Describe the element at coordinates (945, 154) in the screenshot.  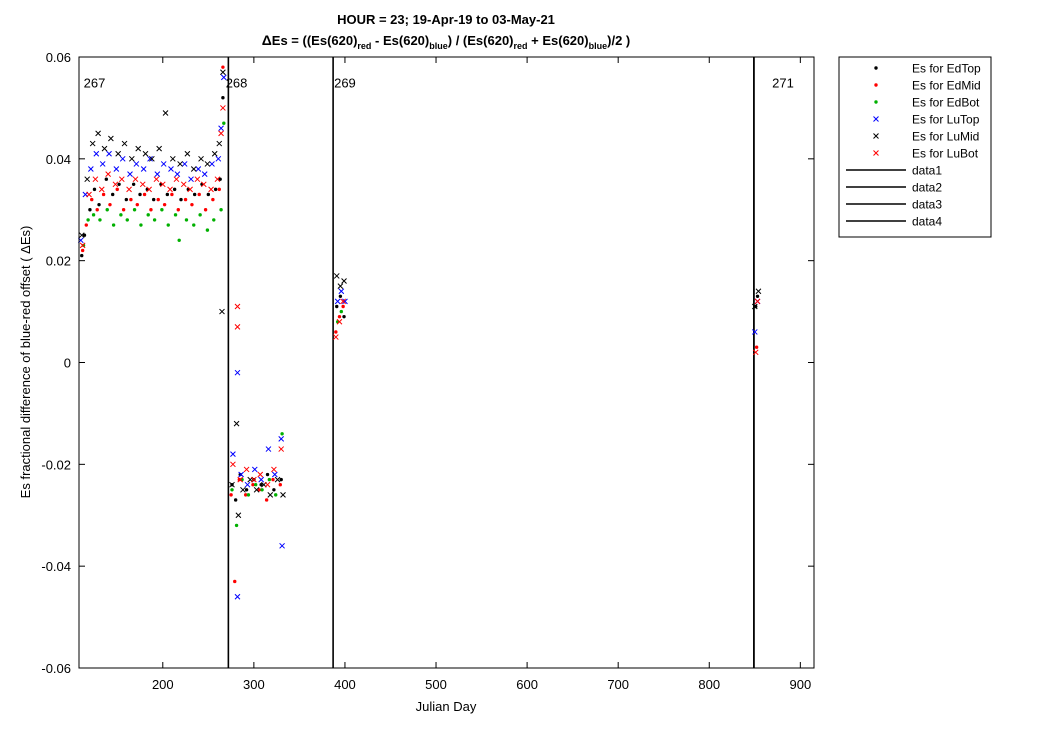
I see `legend-label: Es for LuBot` at that location.